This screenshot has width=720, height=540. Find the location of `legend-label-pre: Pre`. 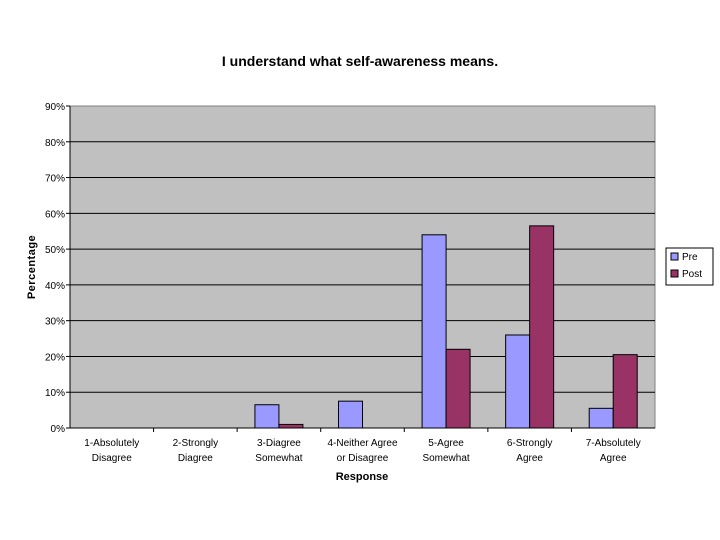

legend-label-pre: Pre is located at coordinates (690, 257).